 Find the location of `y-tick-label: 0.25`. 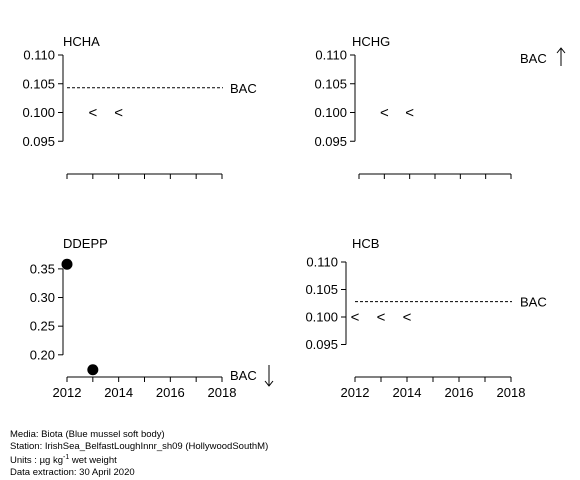

y-tick-label: 0.25 is located at coordinates (42, 326).